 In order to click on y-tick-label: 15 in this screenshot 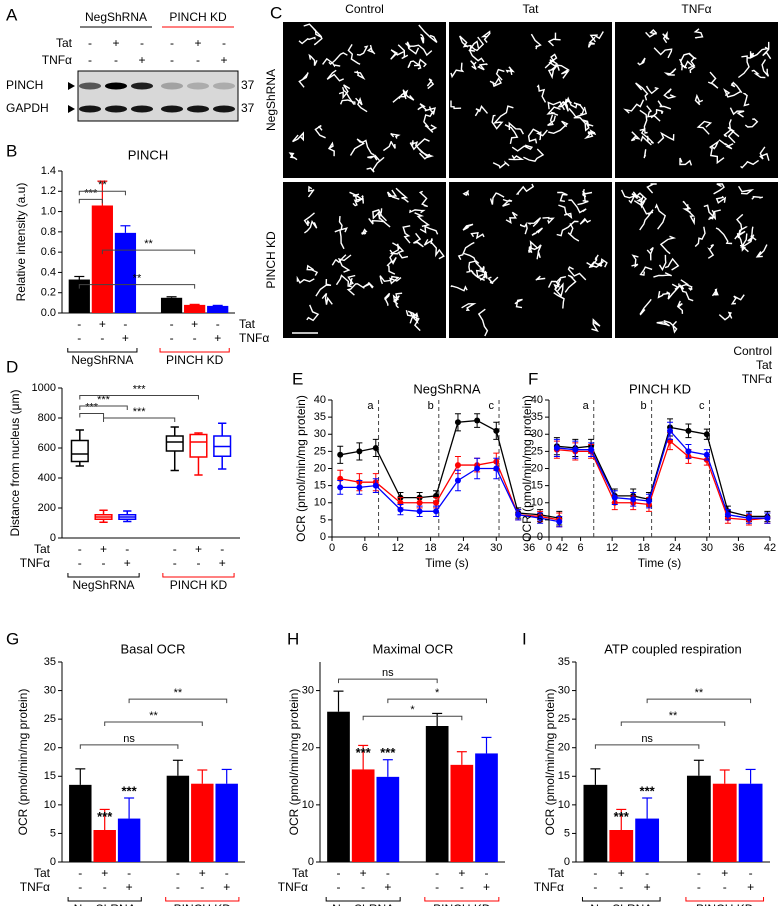, I will do `click(50, 776)`.